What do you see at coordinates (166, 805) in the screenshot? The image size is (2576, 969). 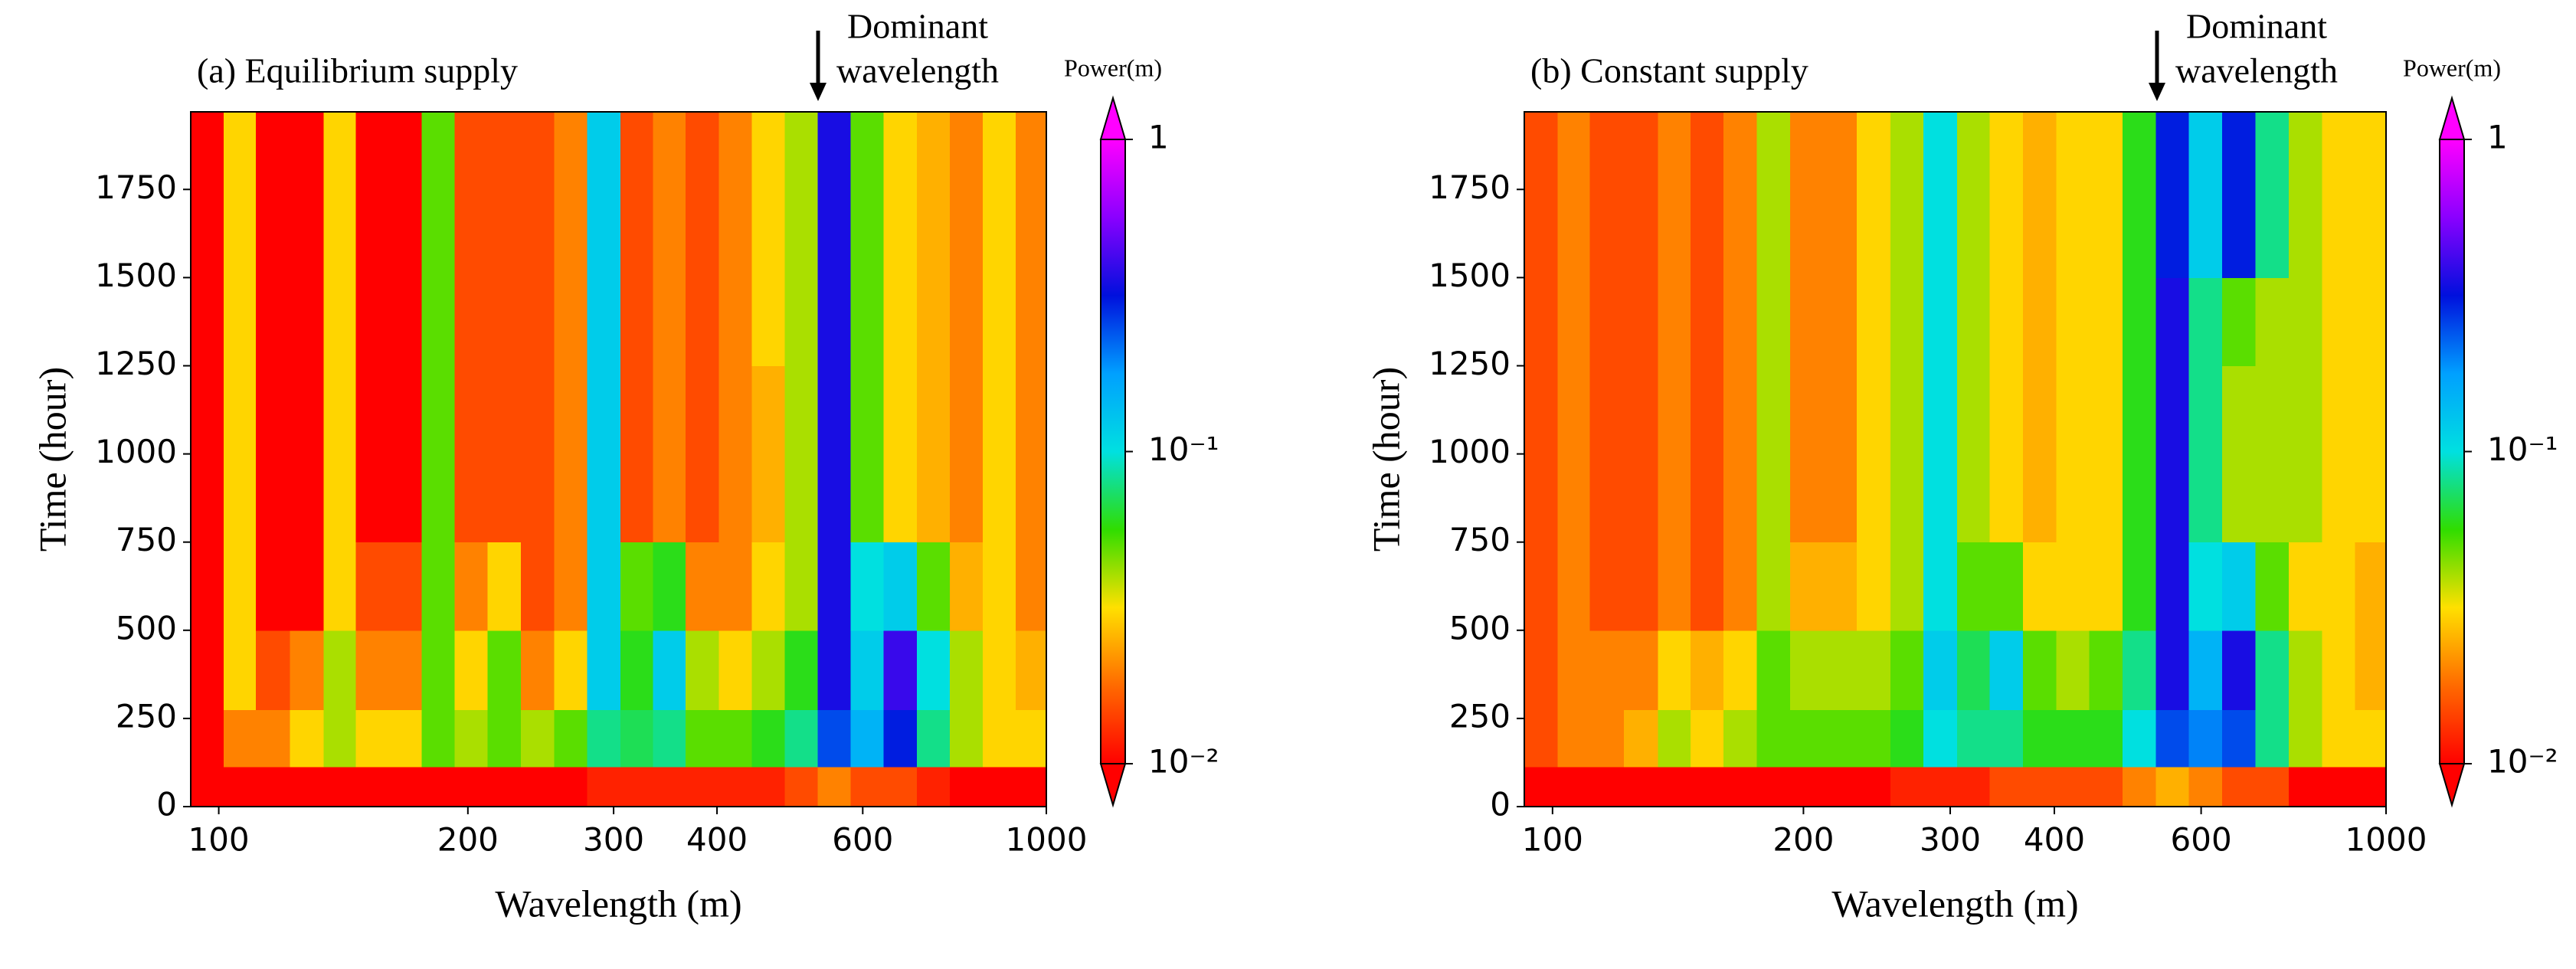 I see `y-tick-label: 0` at bounding box center [166, 805].